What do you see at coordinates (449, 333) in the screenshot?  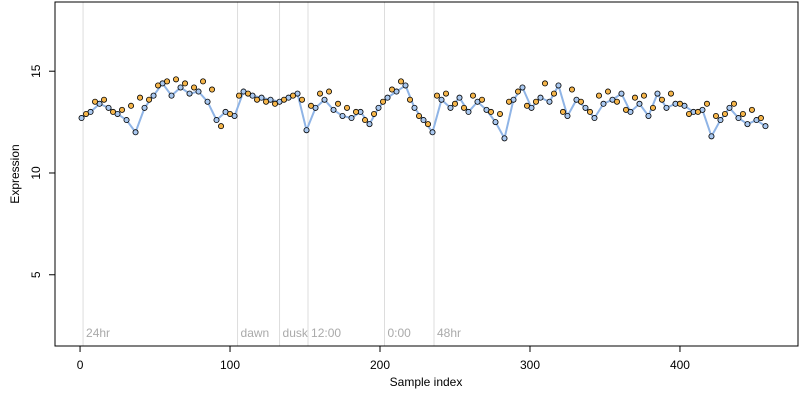 I see `annotation-label: 48hr` at bounding box center [449, 333].